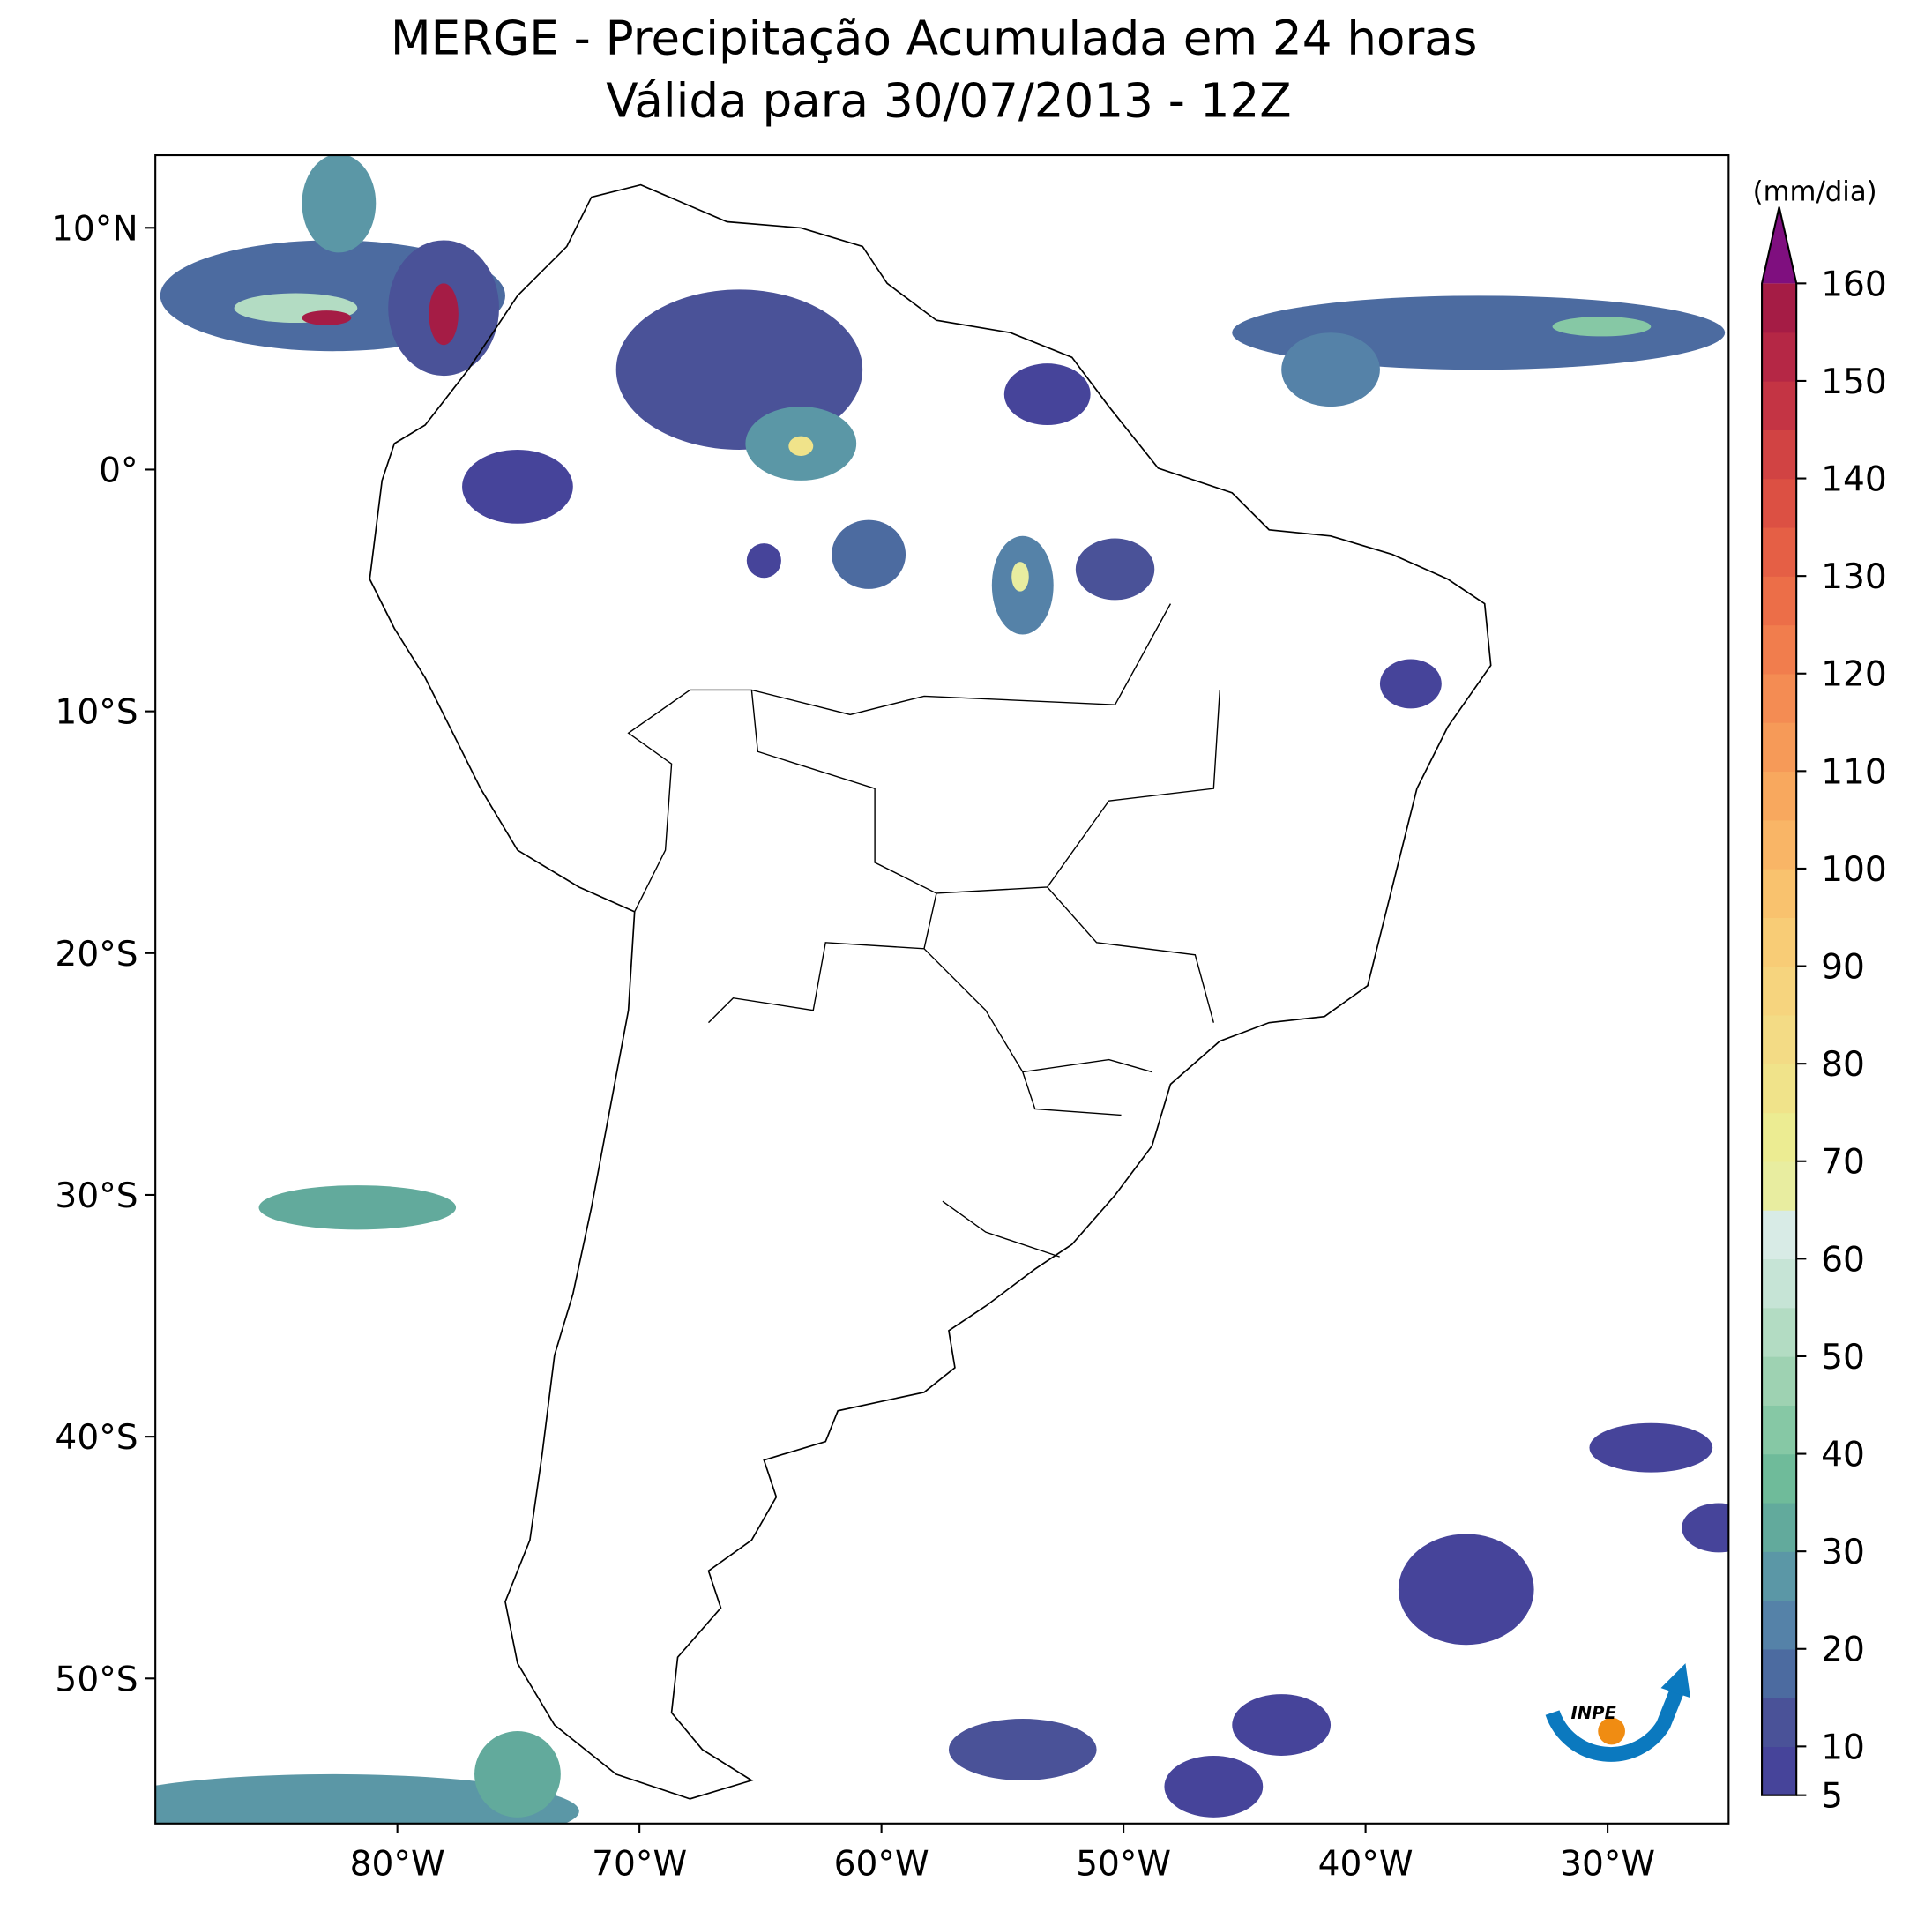  Describe the element at coordinates (1594, 1713) in the screenshot. I see `logo-text: INPE` at that location.